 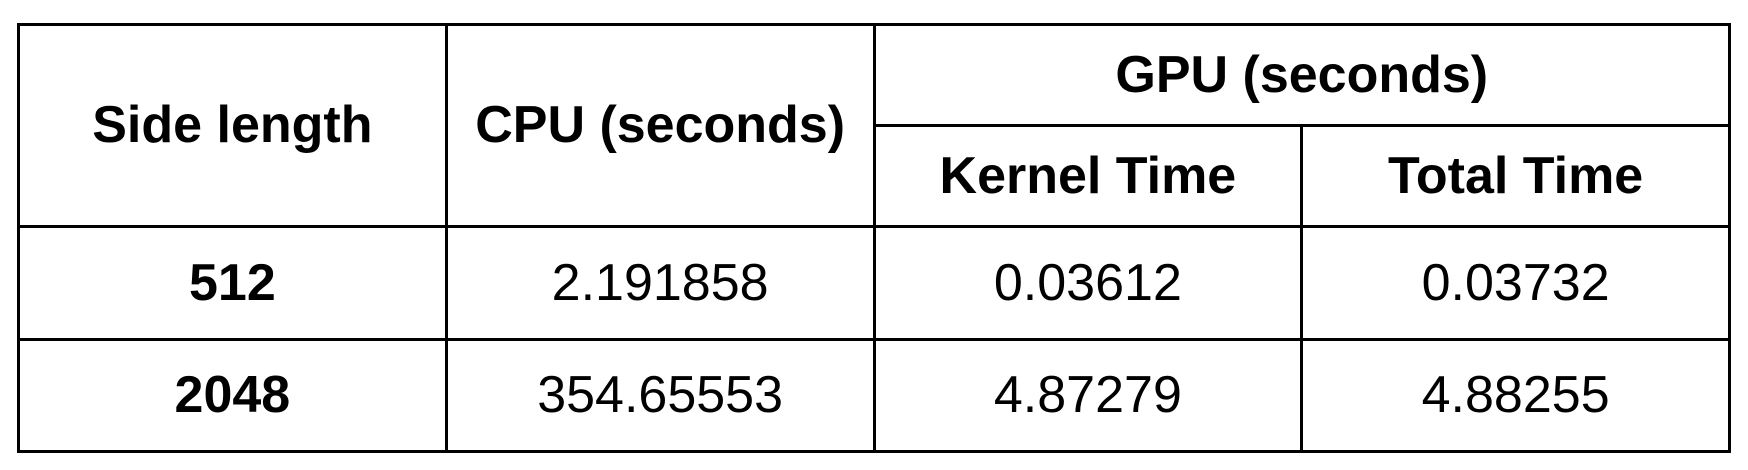 I want to click on header-kernel-time: Kernel Time, so click(x=1088, y=176).